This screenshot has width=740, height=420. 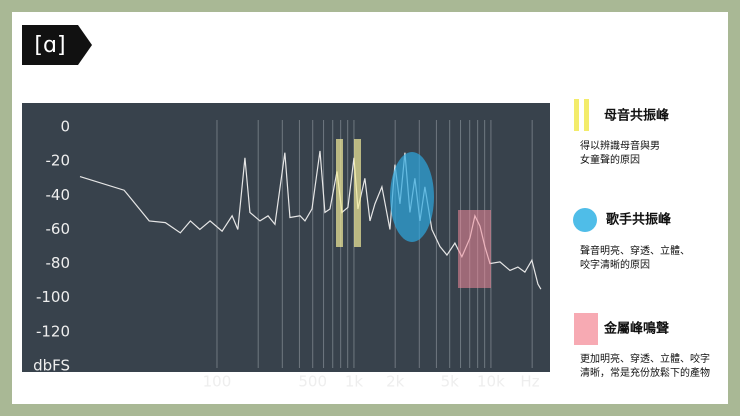 I want to click on legend-text: 更加明亮、穿透、立體、咬字, so click(x=645, y=358).